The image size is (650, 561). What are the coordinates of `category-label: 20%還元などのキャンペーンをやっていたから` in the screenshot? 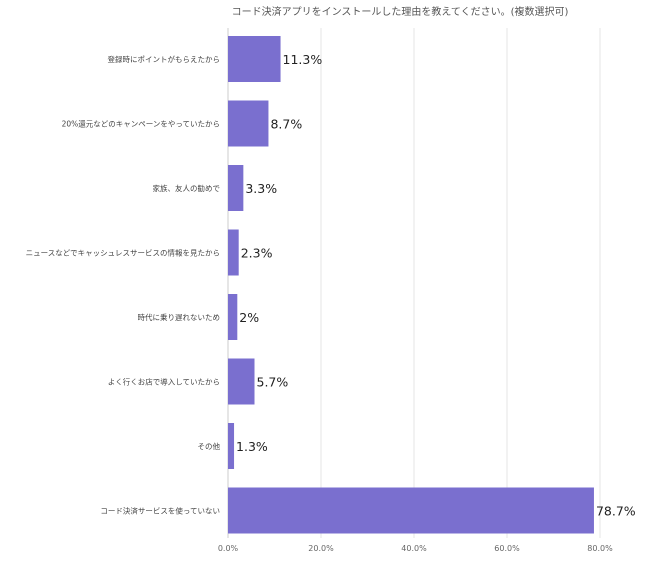 It's located at (141, 124).